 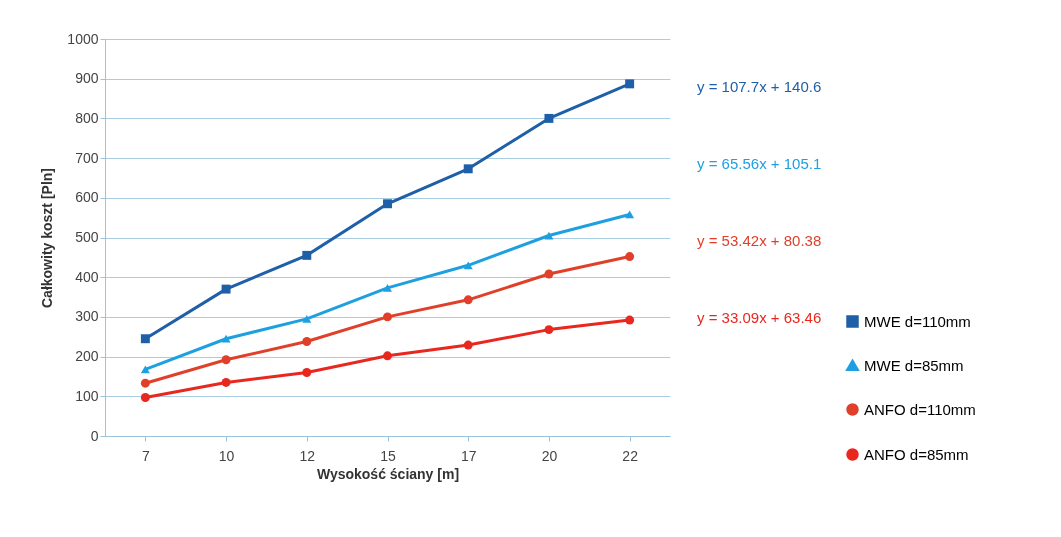 What do you see at coordinates (145, 455) in the screenshot?
I see `x-tick-label: 7` at bounding box center [145, 455].